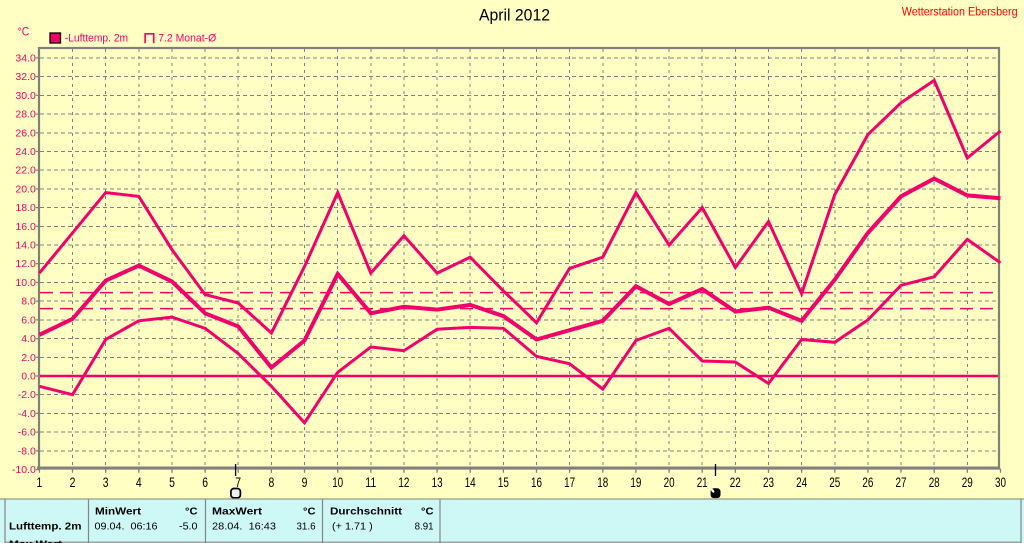 The image size is (1024, 543). Describe the element at coordinates (934, 482) in the screenshot. I see `svg-text: 28` at that location.